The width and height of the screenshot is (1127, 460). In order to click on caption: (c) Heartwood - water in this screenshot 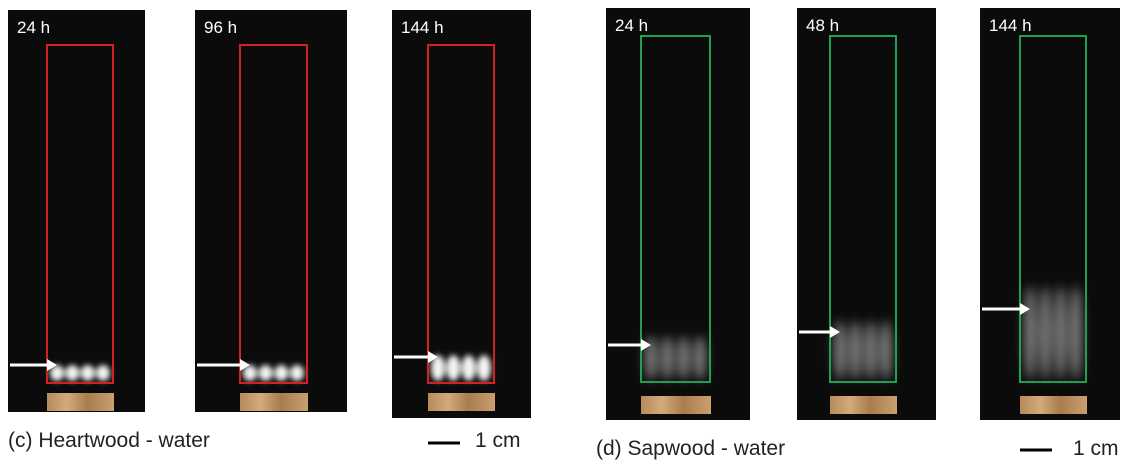, I will do `click(109, 440)`.